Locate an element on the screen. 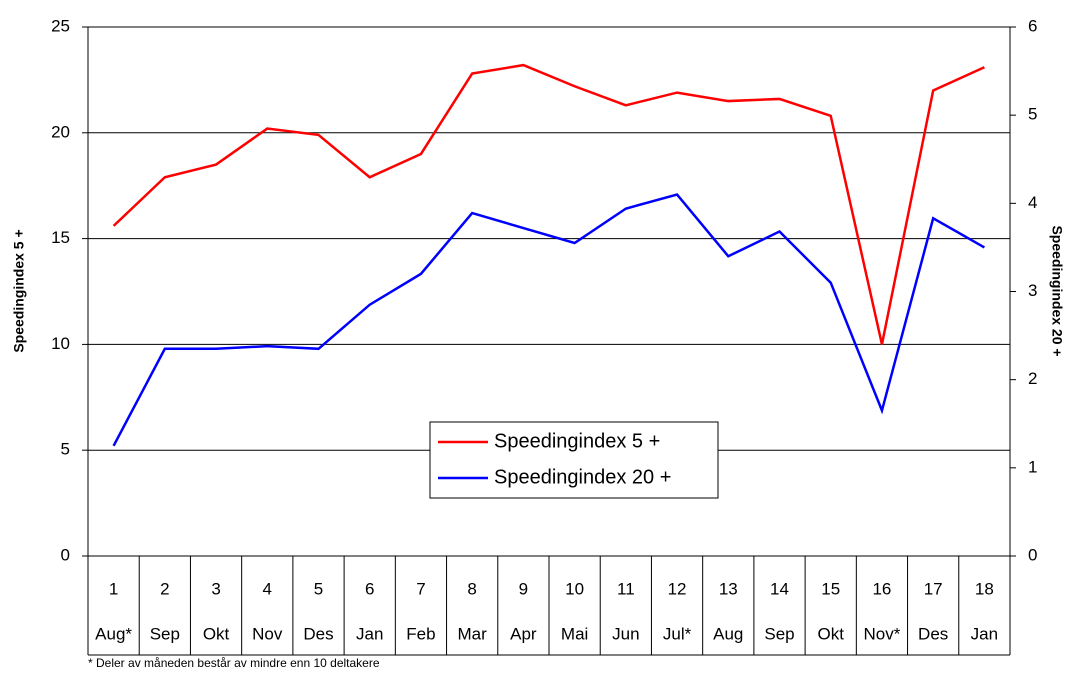  x-month-label: Jul* is located at coordinates (677, 633).